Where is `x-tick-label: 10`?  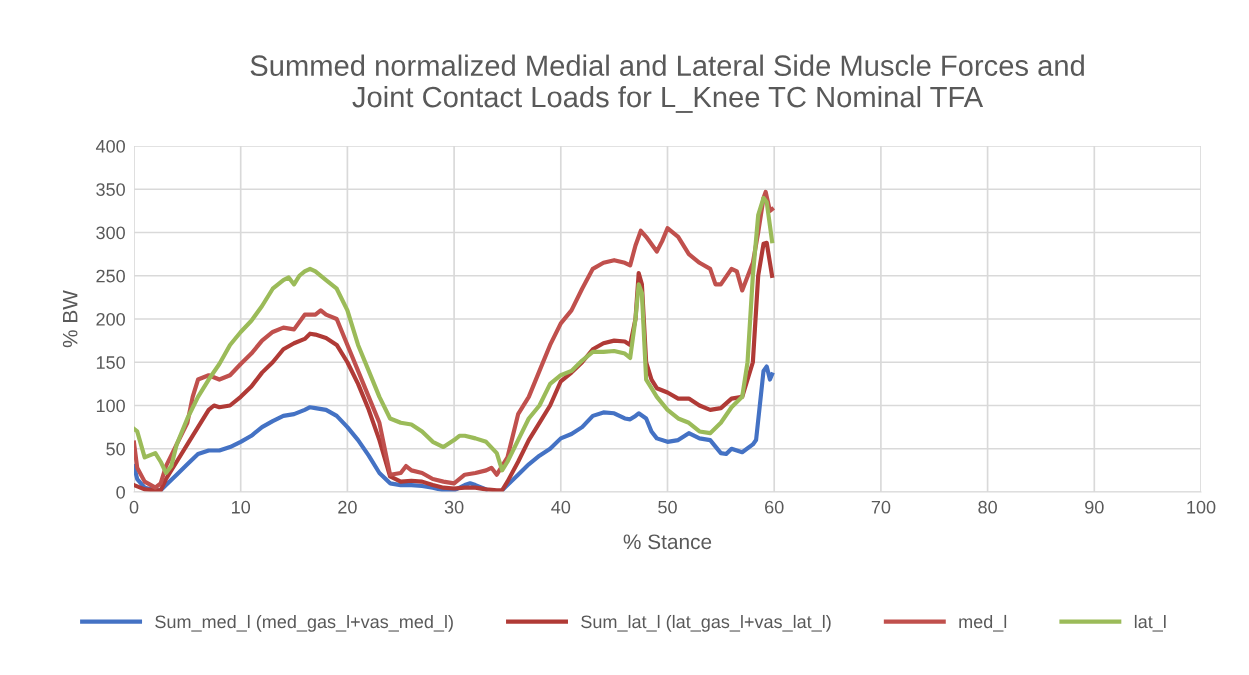 x-tick-label: 10 is located at coordinates (241, 507).